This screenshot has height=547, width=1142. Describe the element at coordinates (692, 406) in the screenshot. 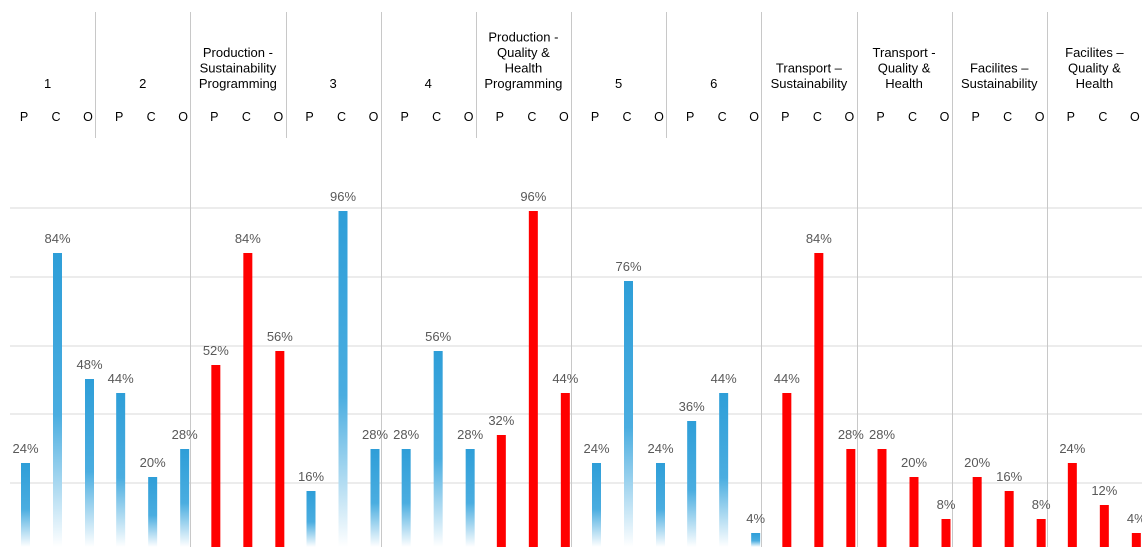

I see `value-label: 36%` at that location.